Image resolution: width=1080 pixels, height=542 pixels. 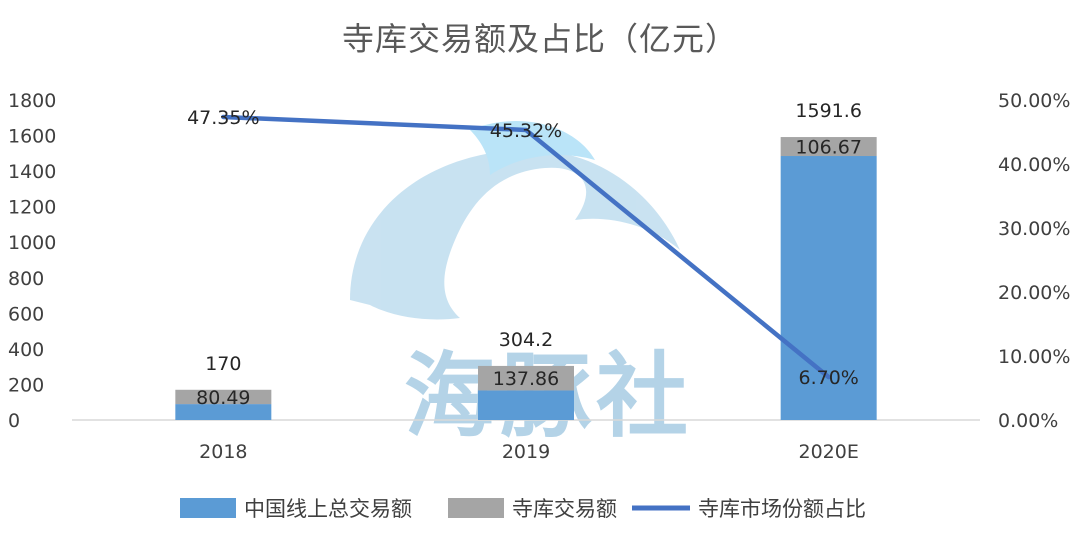 I want to click on bar-total-label: 304.2, so click(x=526, y=340).